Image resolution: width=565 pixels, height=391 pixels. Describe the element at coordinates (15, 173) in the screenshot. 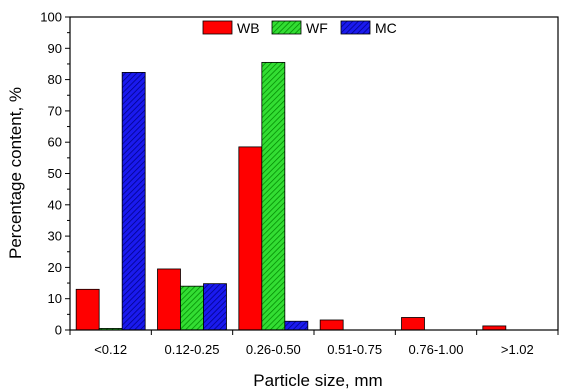

I see `y-axis-title: Percentage content, %` at that location.